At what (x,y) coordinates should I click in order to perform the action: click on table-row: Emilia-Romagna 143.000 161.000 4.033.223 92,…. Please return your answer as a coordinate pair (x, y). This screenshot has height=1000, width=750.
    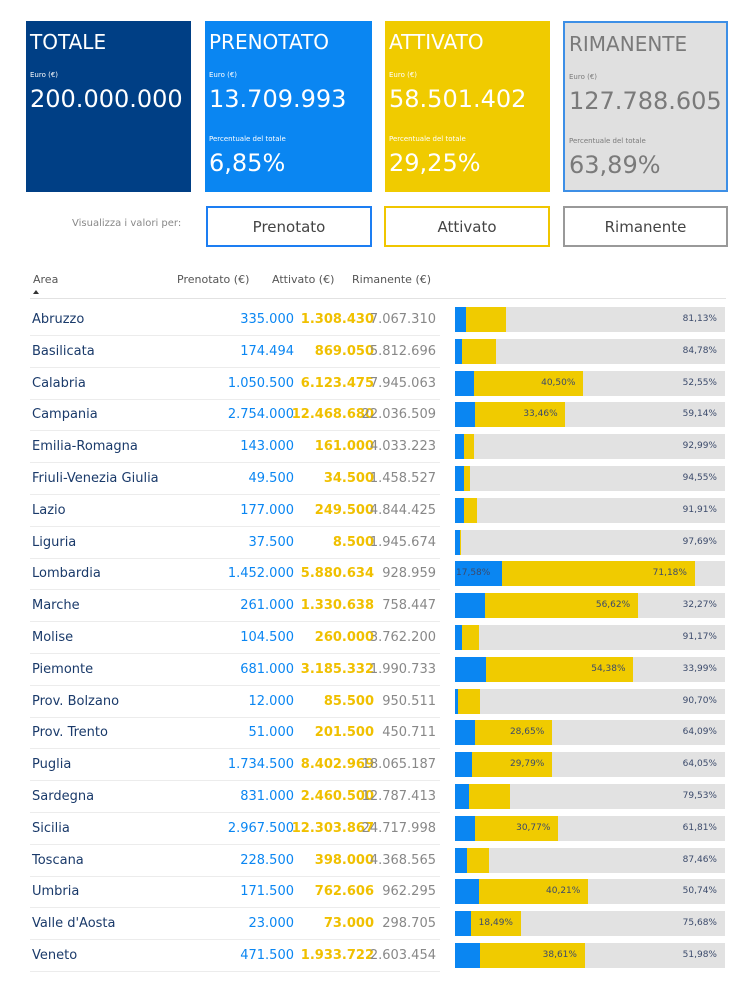
    Looking at the image, I should click on (378, 447).